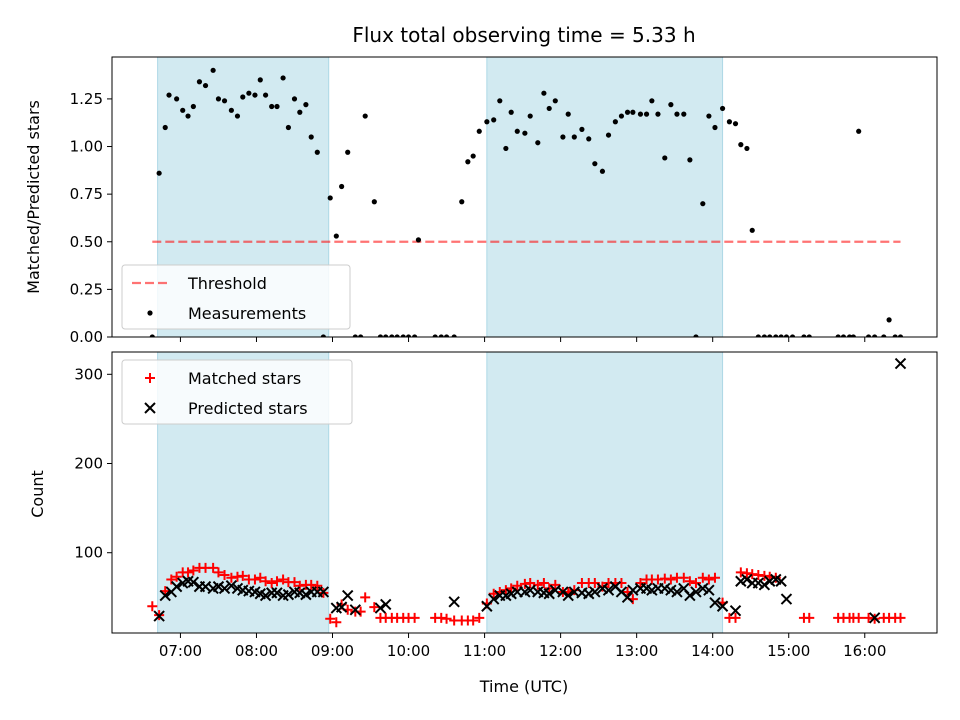 Image resolution: width=960 pixels, height=720 pixels. Describe the element at coordinates (33, 197) in the screenshot. I see `y-axis-label-ratio: Matched/Predicted stars` at that location.